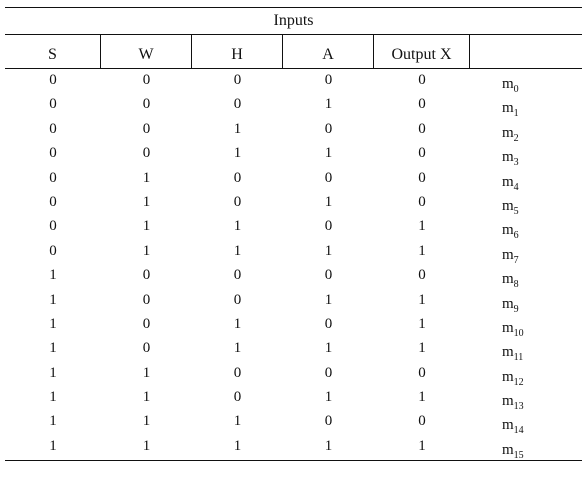 This screenshot has height=482, width=587. What do you see at coordinates (293, 302) in the screenshot?
I see `table-row: 1 0 0 1 1 m9` at bounding box center [293, 302].